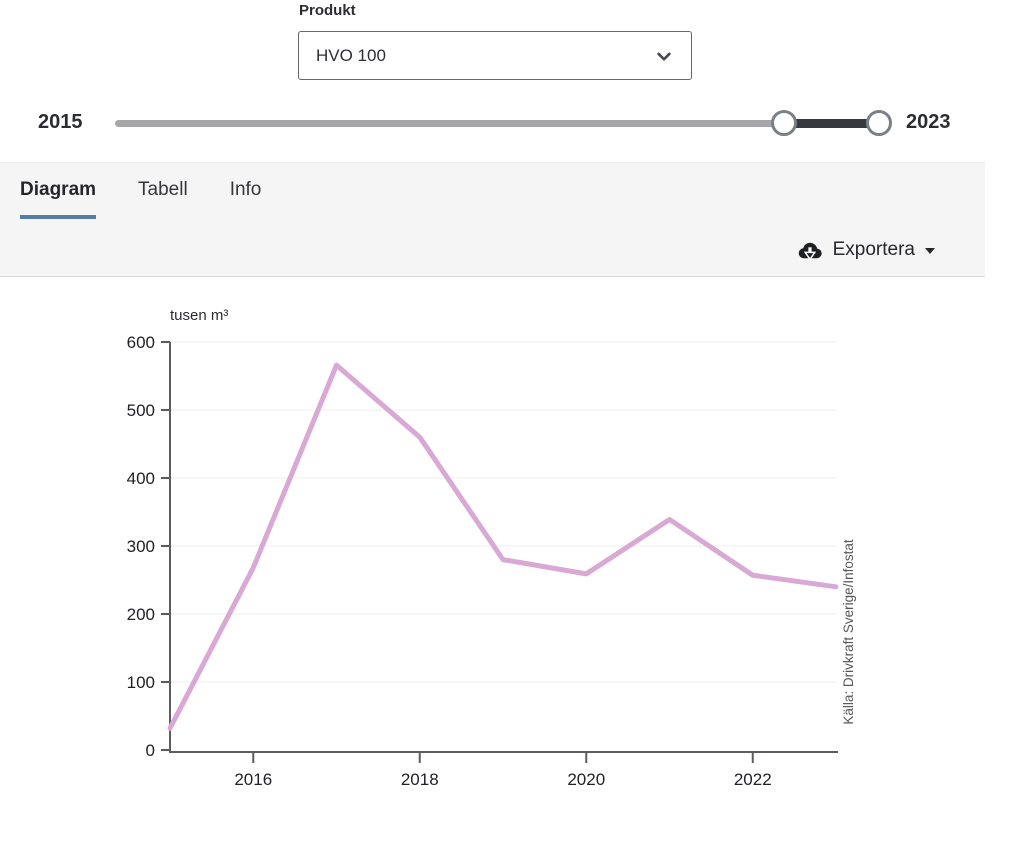 This screenshot has height=858, width=1024. I want to click on x-tick-label: 2018, so click(420, 779).